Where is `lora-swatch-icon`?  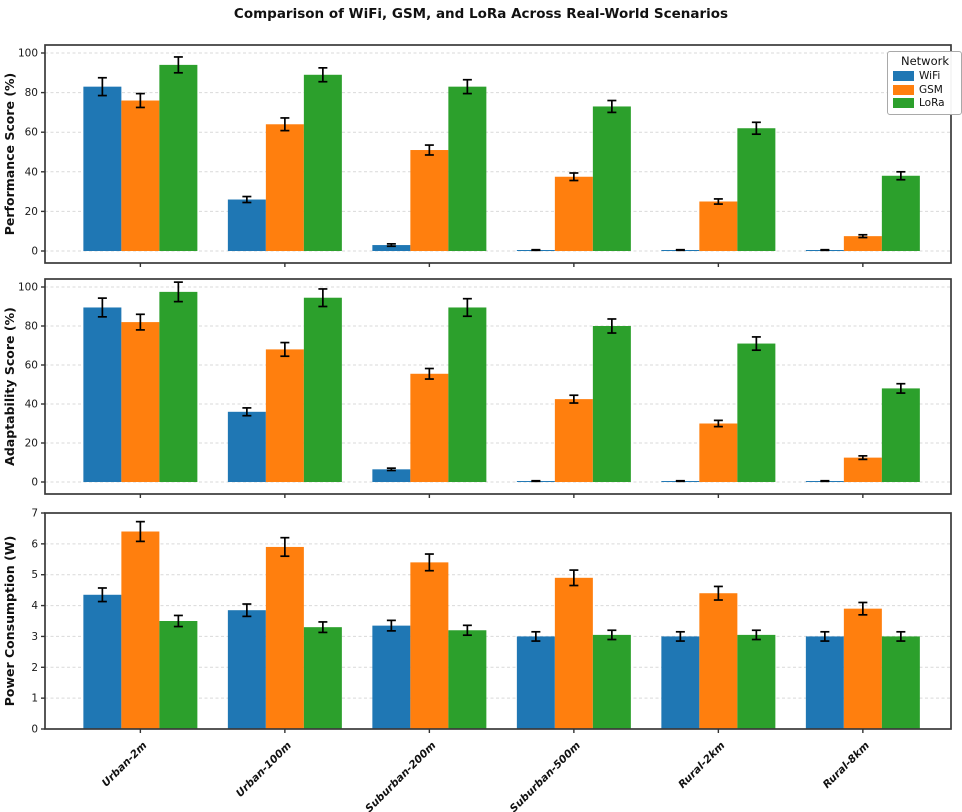
lora-swatch-icon is located at coordinates (903, 103).